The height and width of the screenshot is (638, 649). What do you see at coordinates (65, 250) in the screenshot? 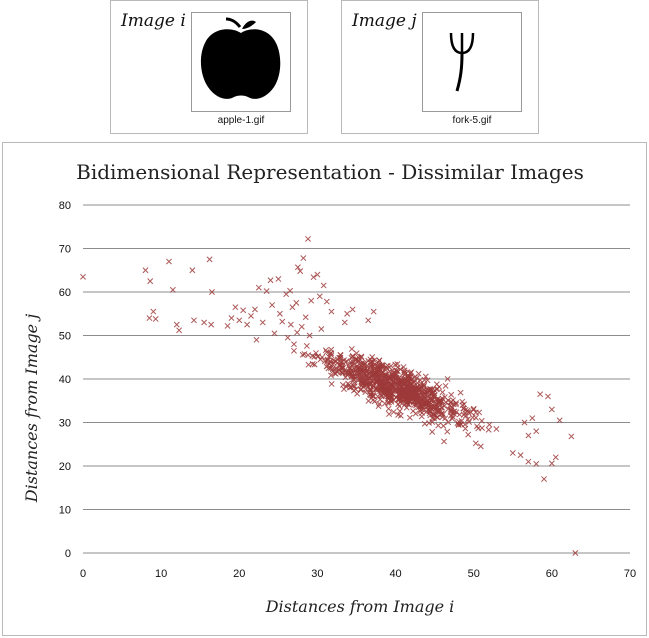
I see `y-tick-label: 70` at bounding box center [65, 250].